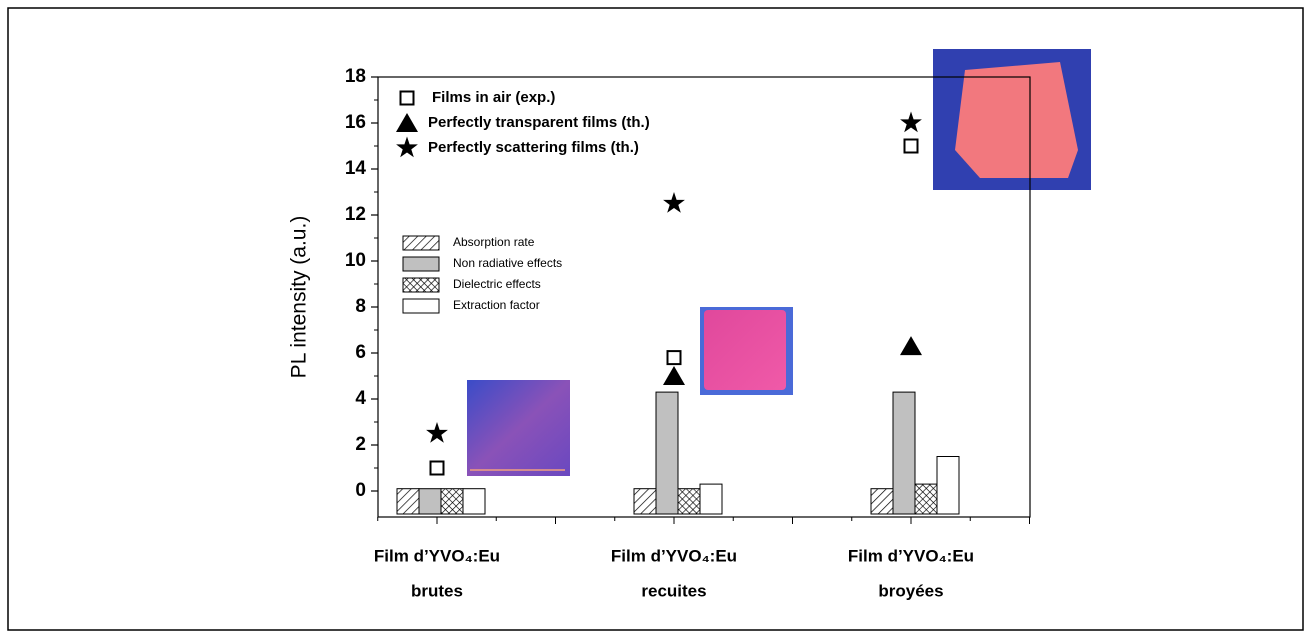 This screenshot has width=1311, height=642. What do you see at coordinates (355, 214) in the screenshot?
I see `y-tick-label: 12` at bounding box center [355, 214].